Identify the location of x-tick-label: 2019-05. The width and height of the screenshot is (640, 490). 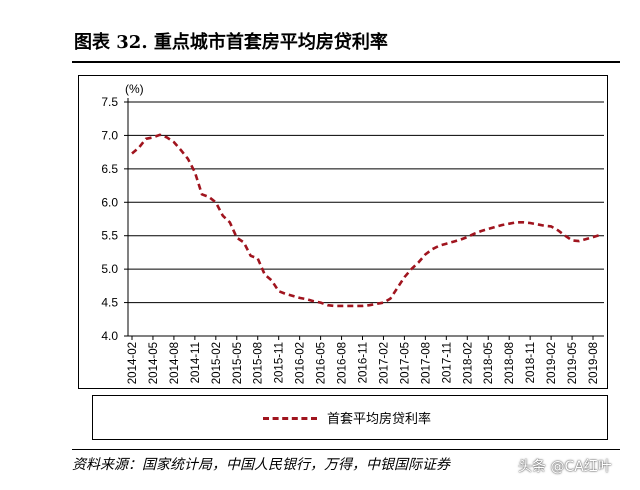
(573, 363).